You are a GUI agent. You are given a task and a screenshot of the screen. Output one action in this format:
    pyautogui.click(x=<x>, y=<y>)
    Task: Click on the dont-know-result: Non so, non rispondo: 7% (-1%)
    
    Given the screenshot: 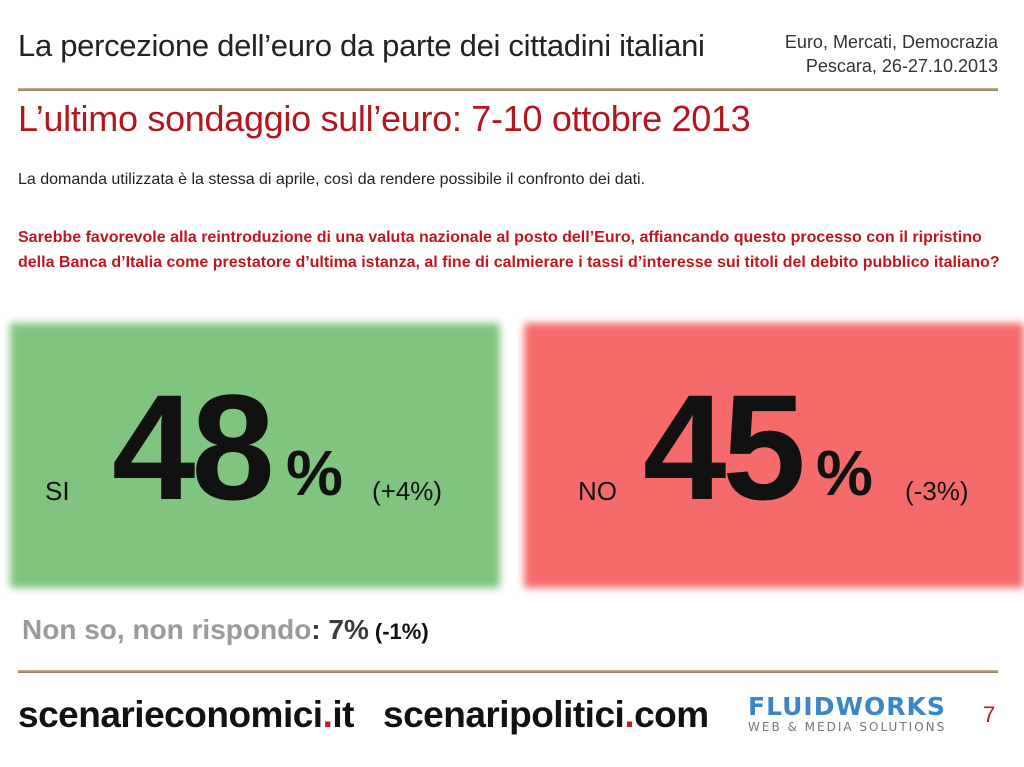 What is the action you would take?
    pyautogui.click(x=225, y=630)
    